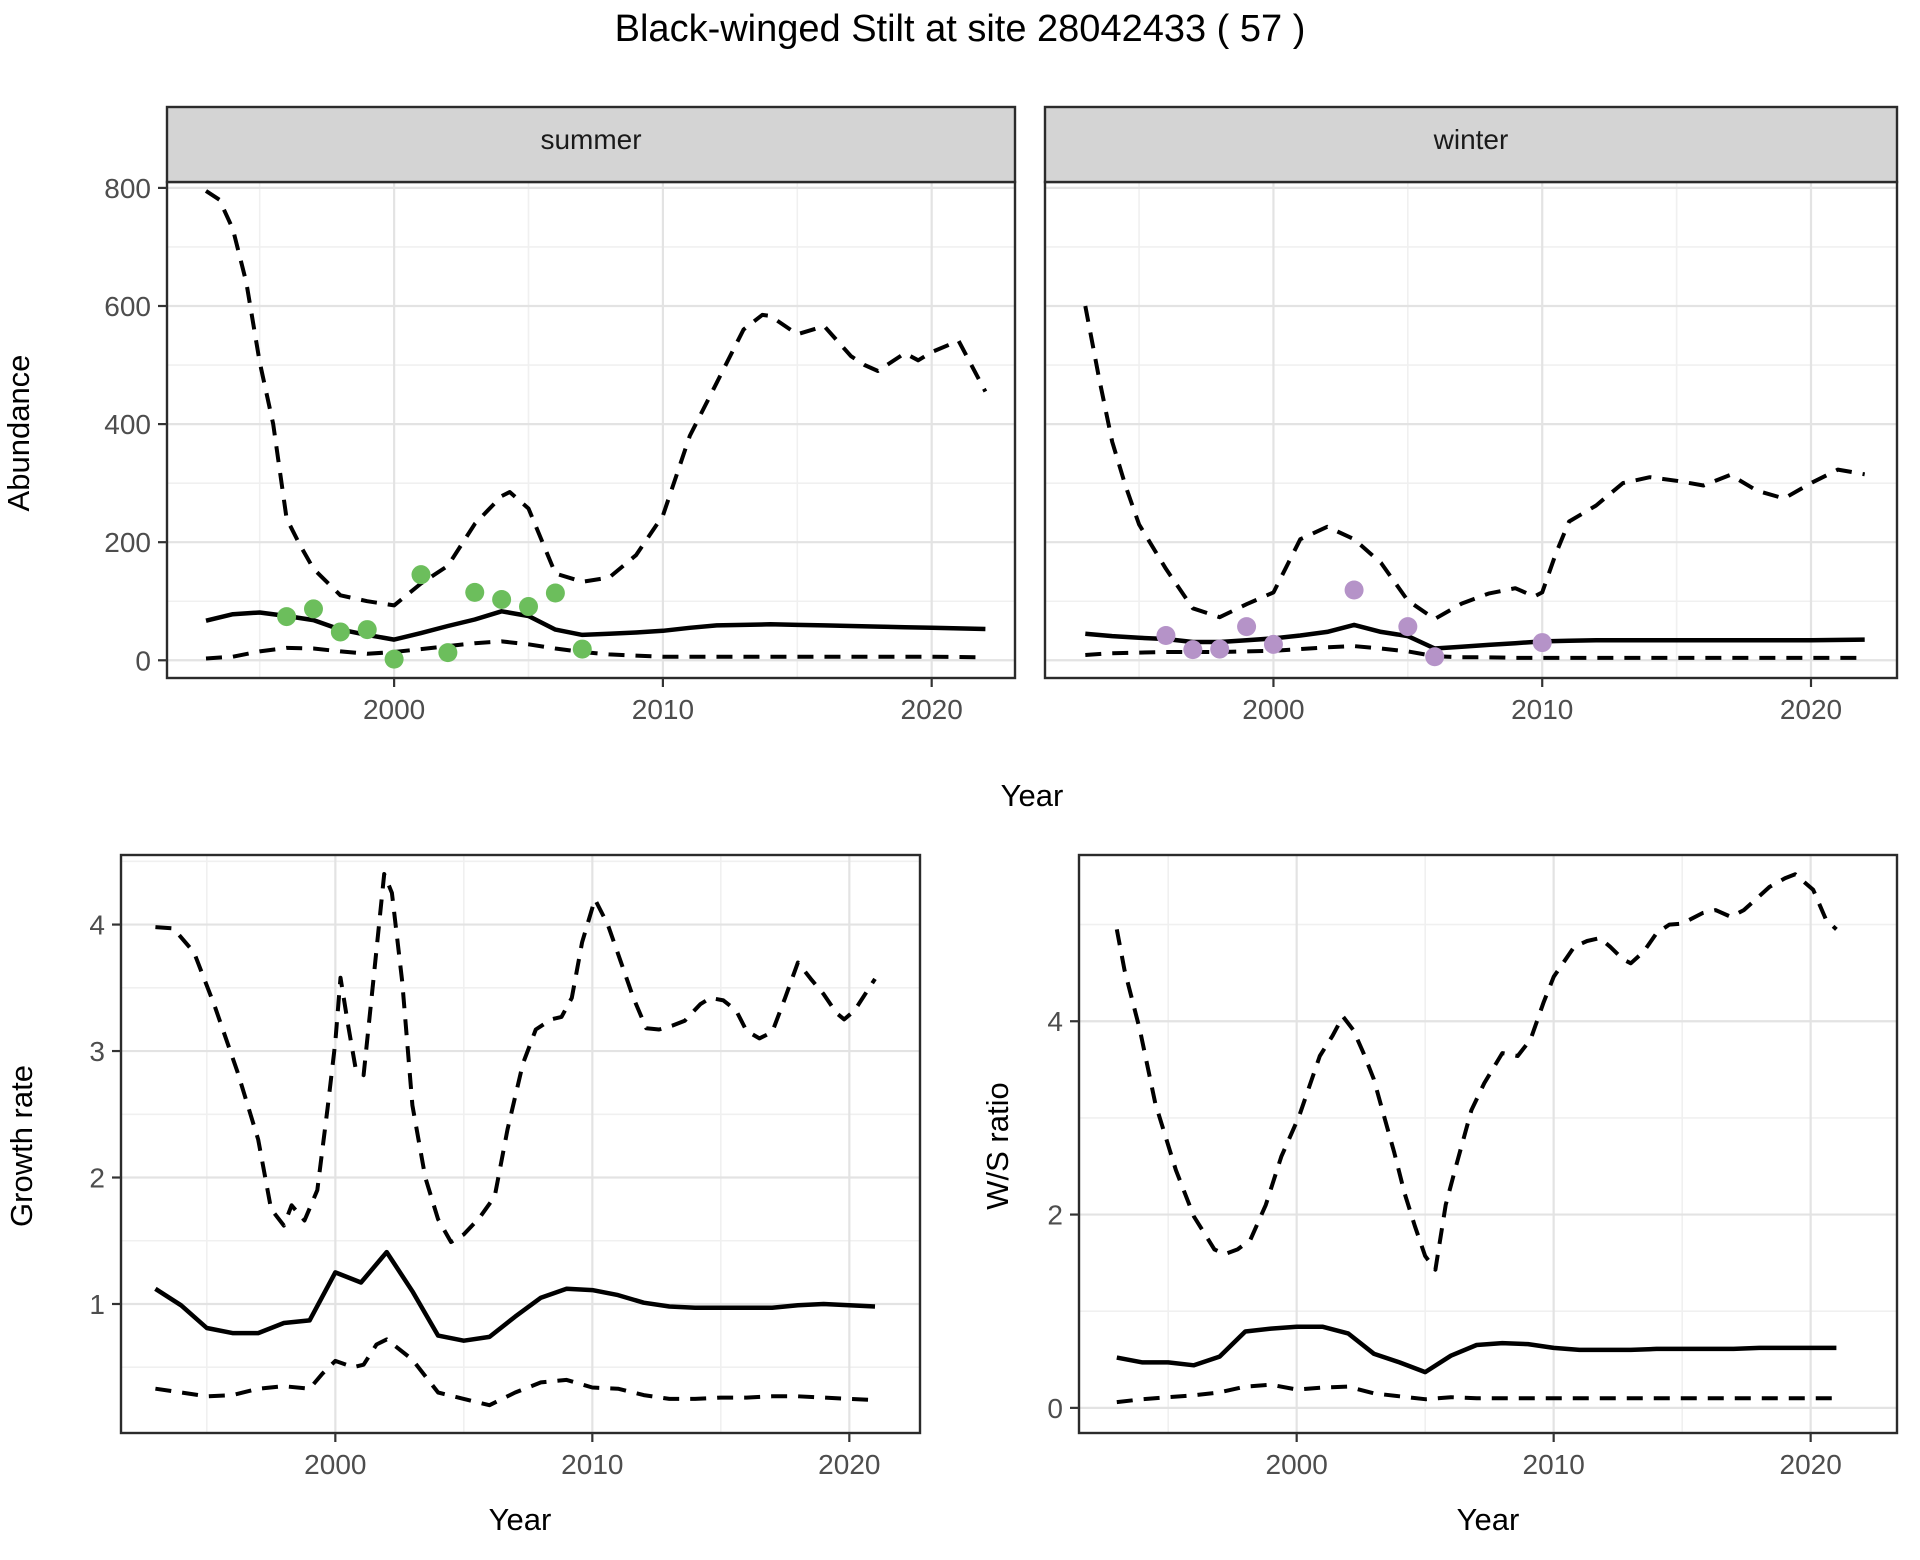  I want to click on facet-strip-winter, so click(1471, 144).